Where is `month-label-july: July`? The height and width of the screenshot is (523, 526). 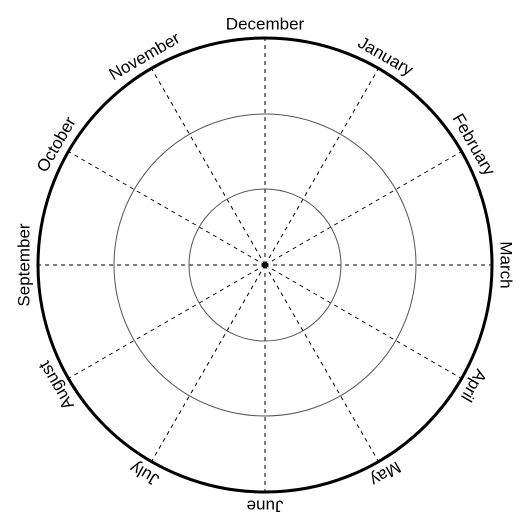
month-label-july: July is located at coordinates (144, 474).